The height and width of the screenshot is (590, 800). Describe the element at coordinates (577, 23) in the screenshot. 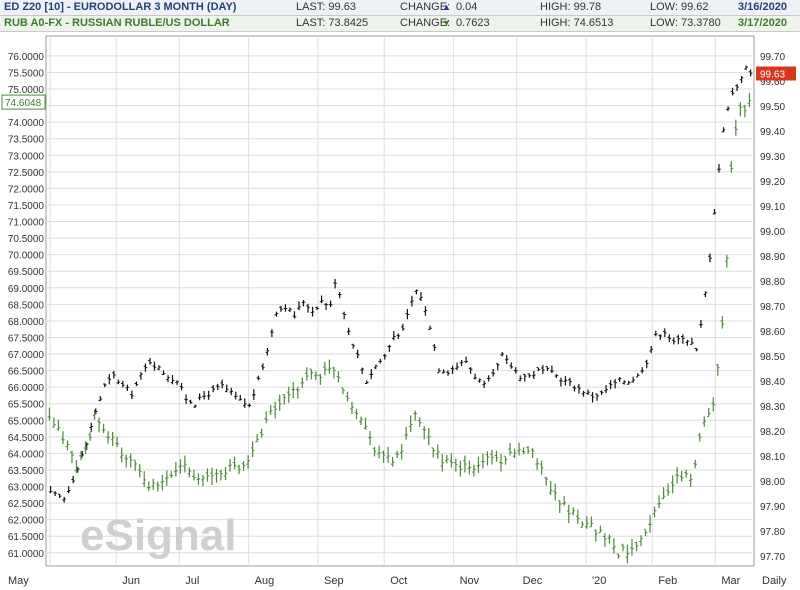

I see `high-value: HIGH: 74.6513` at that location.